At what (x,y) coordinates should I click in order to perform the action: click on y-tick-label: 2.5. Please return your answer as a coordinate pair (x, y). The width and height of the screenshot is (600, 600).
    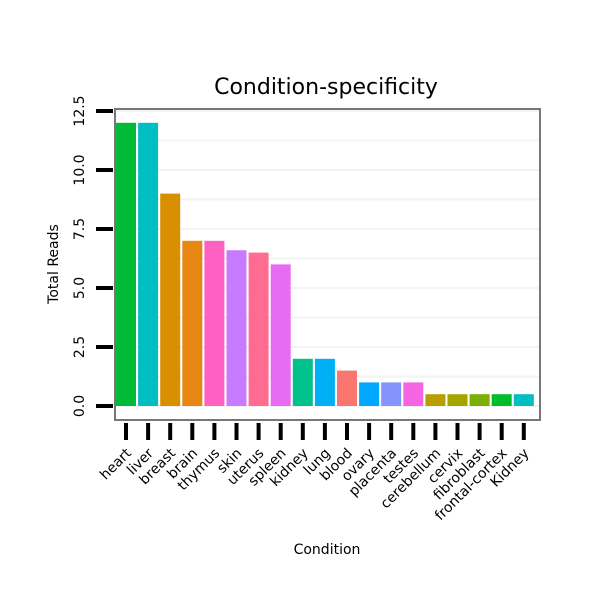
    Looking at the image, I should click on (80, 347).